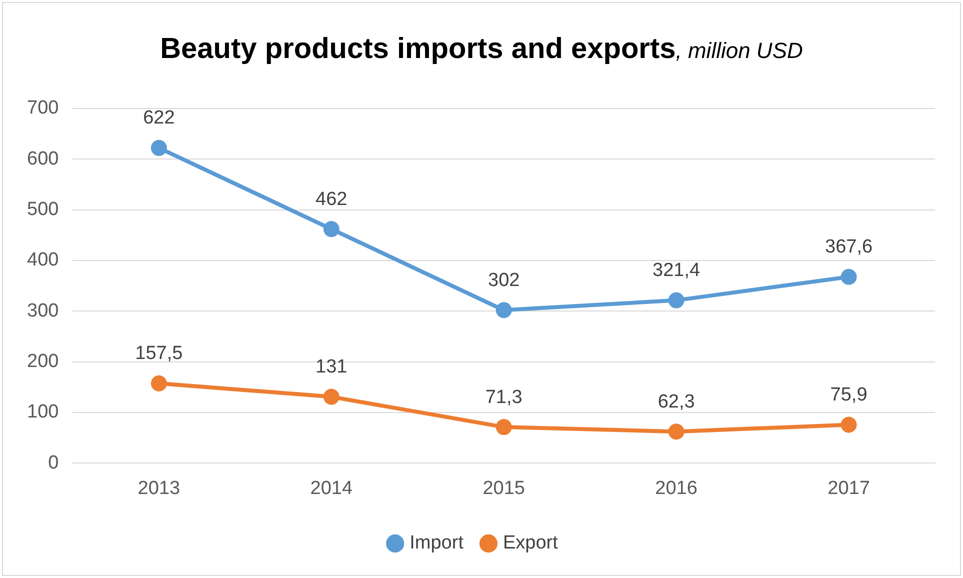 Image resolution: width=963 pixels, height=578 pixels. What do you see at coordinates (504, 280) in the screenshot?
I see `data-label: 302` at bounding box center [504, 280].